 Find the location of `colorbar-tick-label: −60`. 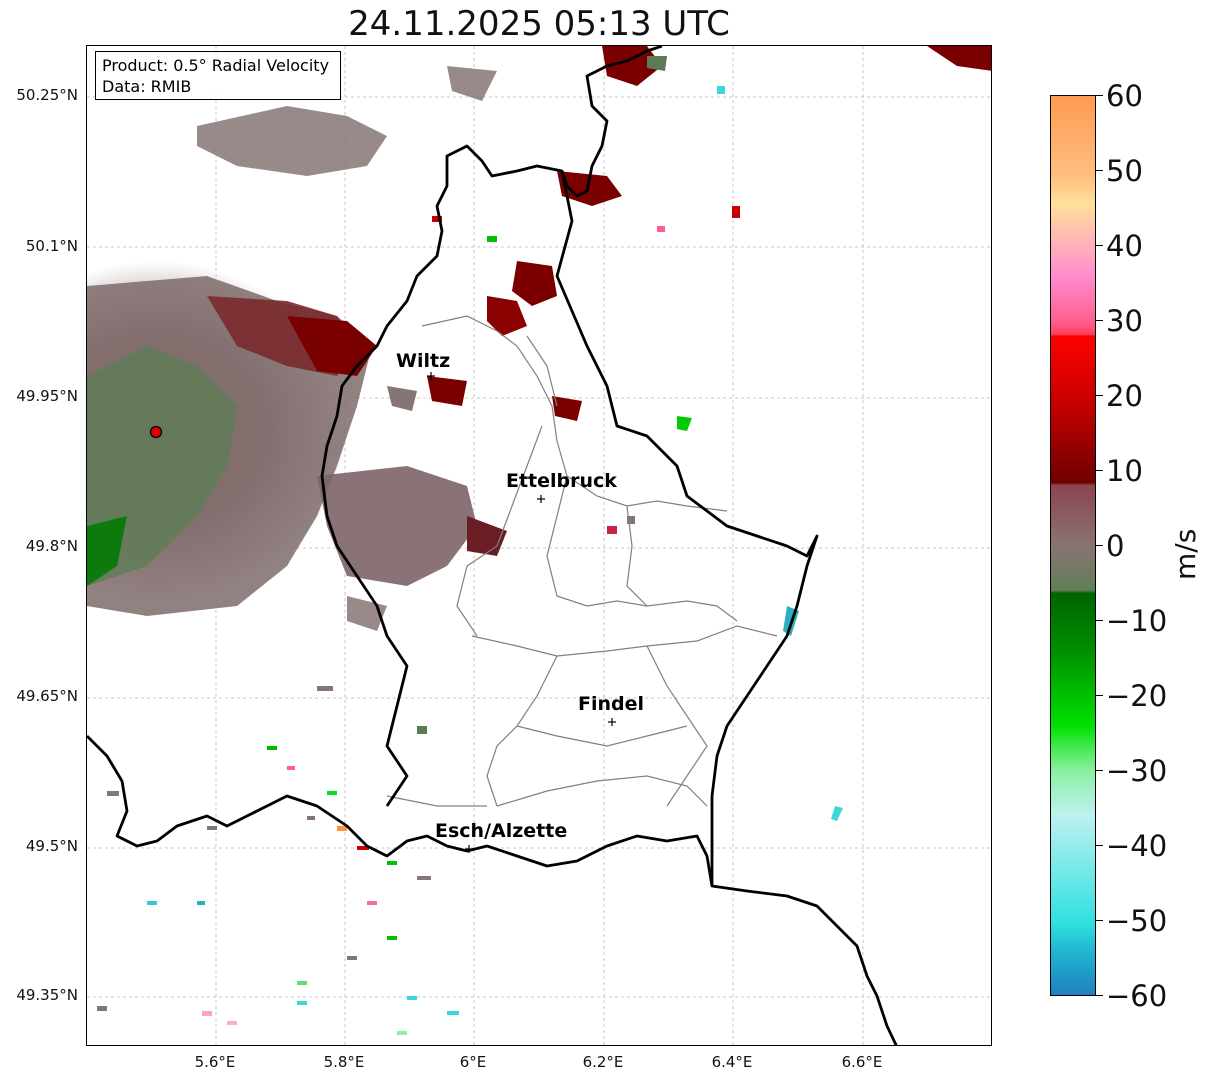

colorbar-tick-label: −60 is located at coordinates (1137, 996).